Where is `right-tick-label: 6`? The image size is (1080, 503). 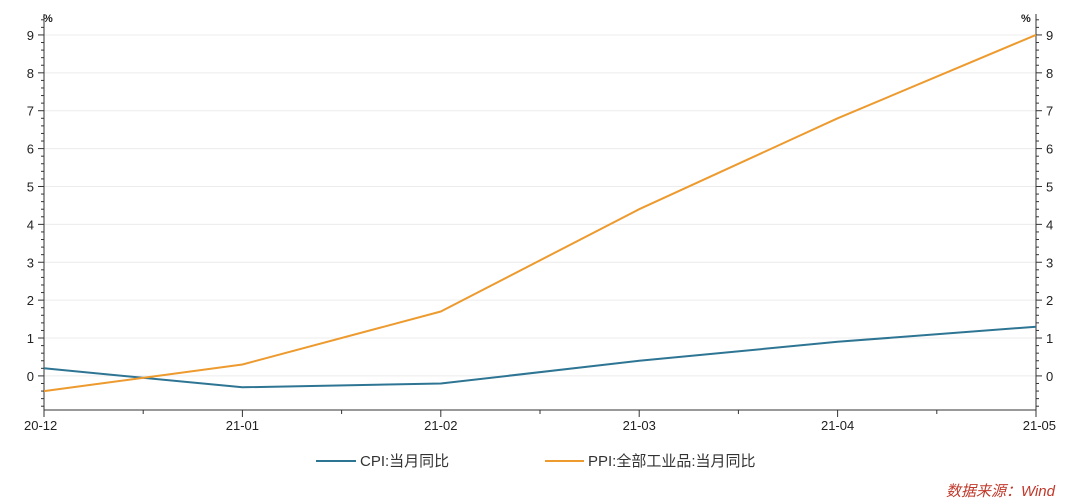
right-tick-label: 6 is located at coordinates (1049, 149).